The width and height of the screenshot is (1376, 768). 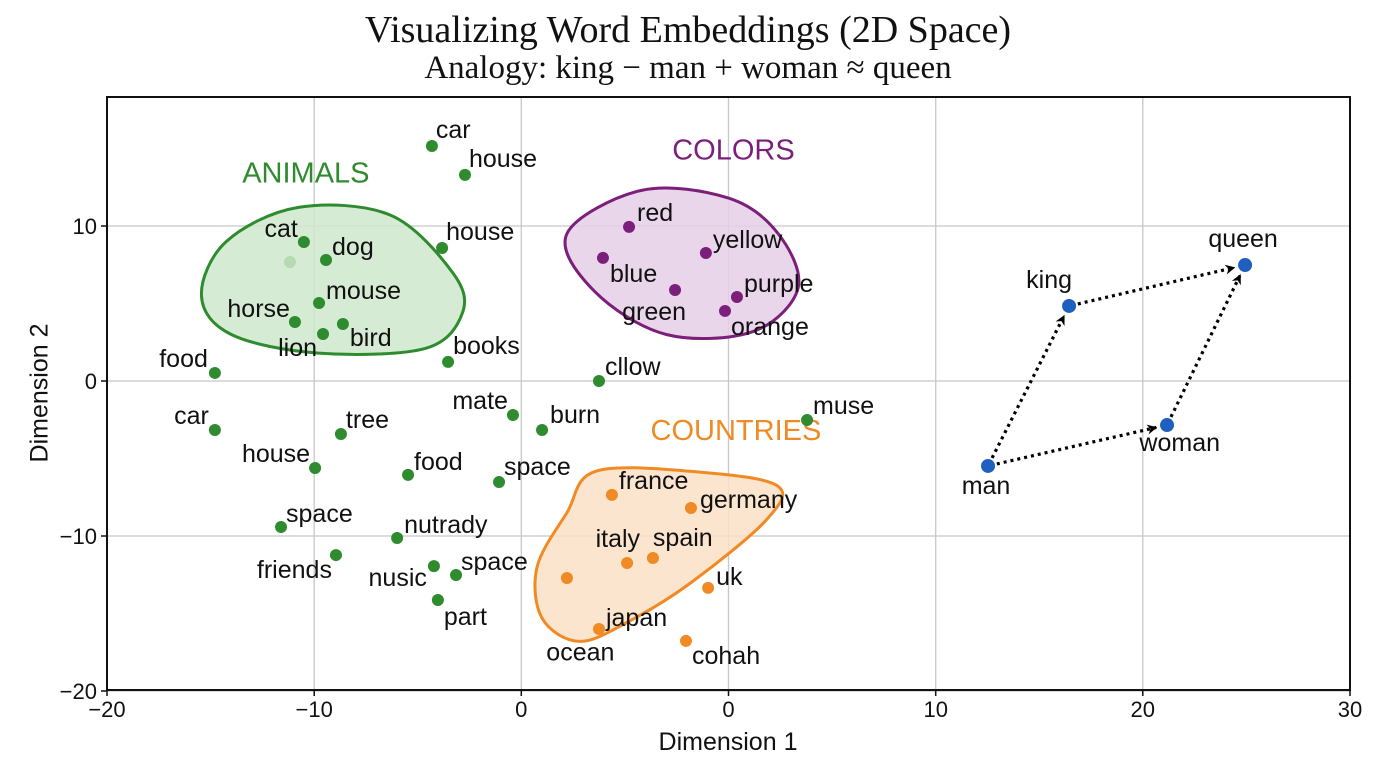 I want to click on y-tick-label: 10, so click(x=85, y=226).